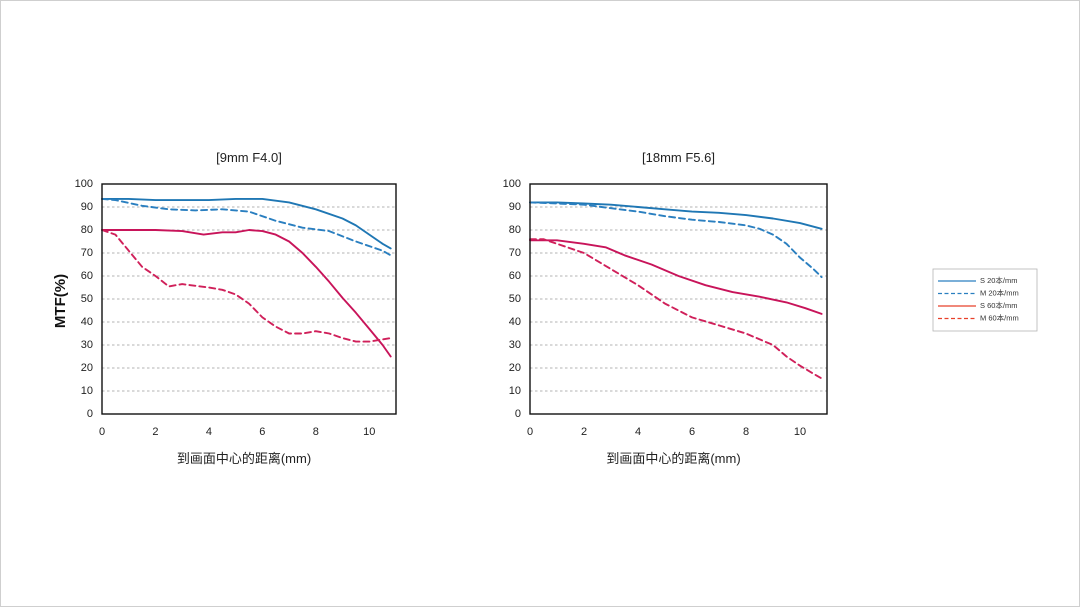 The image size is (1080, 608). What do you see at coordinates (999, 280) in the screenshot?
I see `legend-label-s20: S 20本/mm` at bounding box center [999, 280].